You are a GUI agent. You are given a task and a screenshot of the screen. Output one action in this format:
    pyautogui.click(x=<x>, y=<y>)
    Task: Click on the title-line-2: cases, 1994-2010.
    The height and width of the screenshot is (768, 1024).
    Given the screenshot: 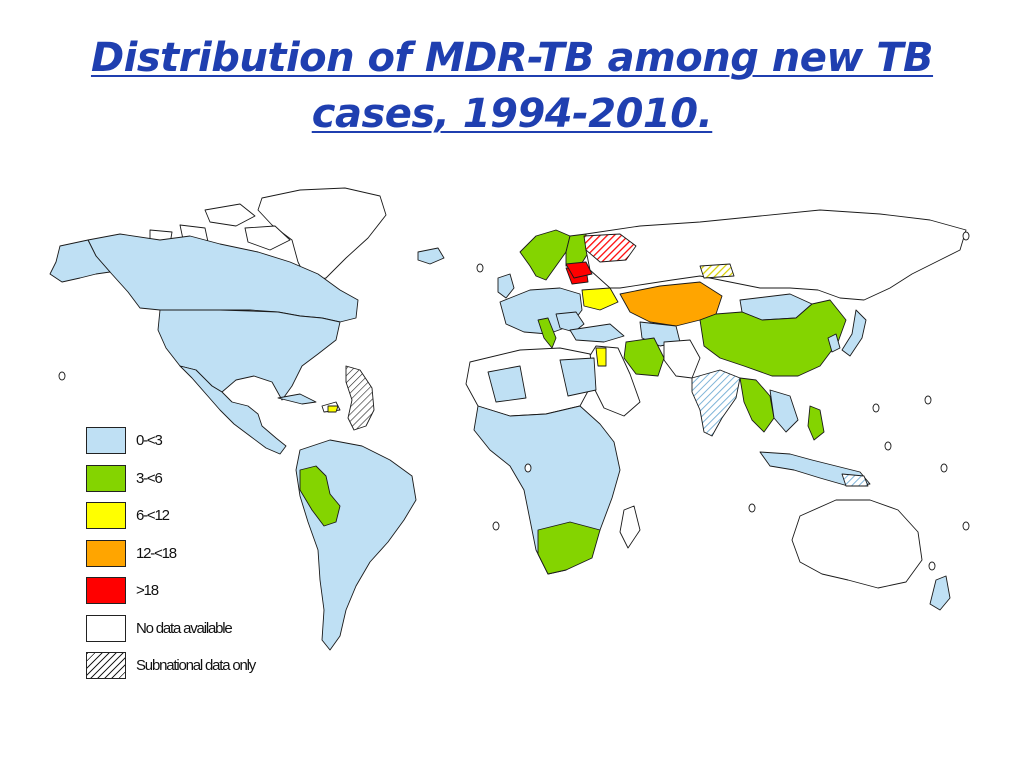 What is the action you would take?
    pyautogui.click(x=512, y=114)
    